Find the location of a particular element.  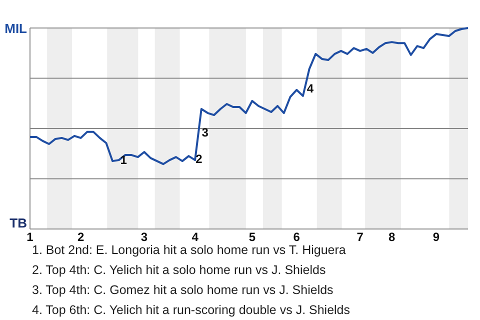

annotation: 1 is located at coordinates (124, 159).